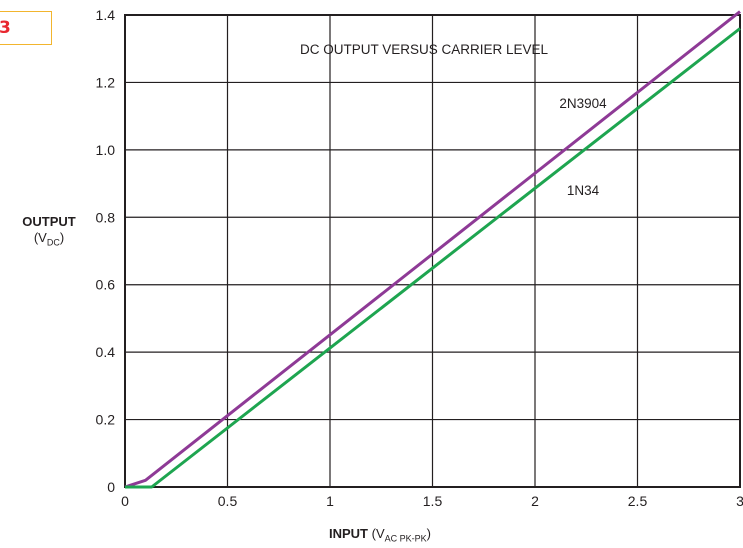 Image resolution: width=743 pixels, height=548 pixels. I want to click on y-tick-label: 0.2, so click(106, 420).